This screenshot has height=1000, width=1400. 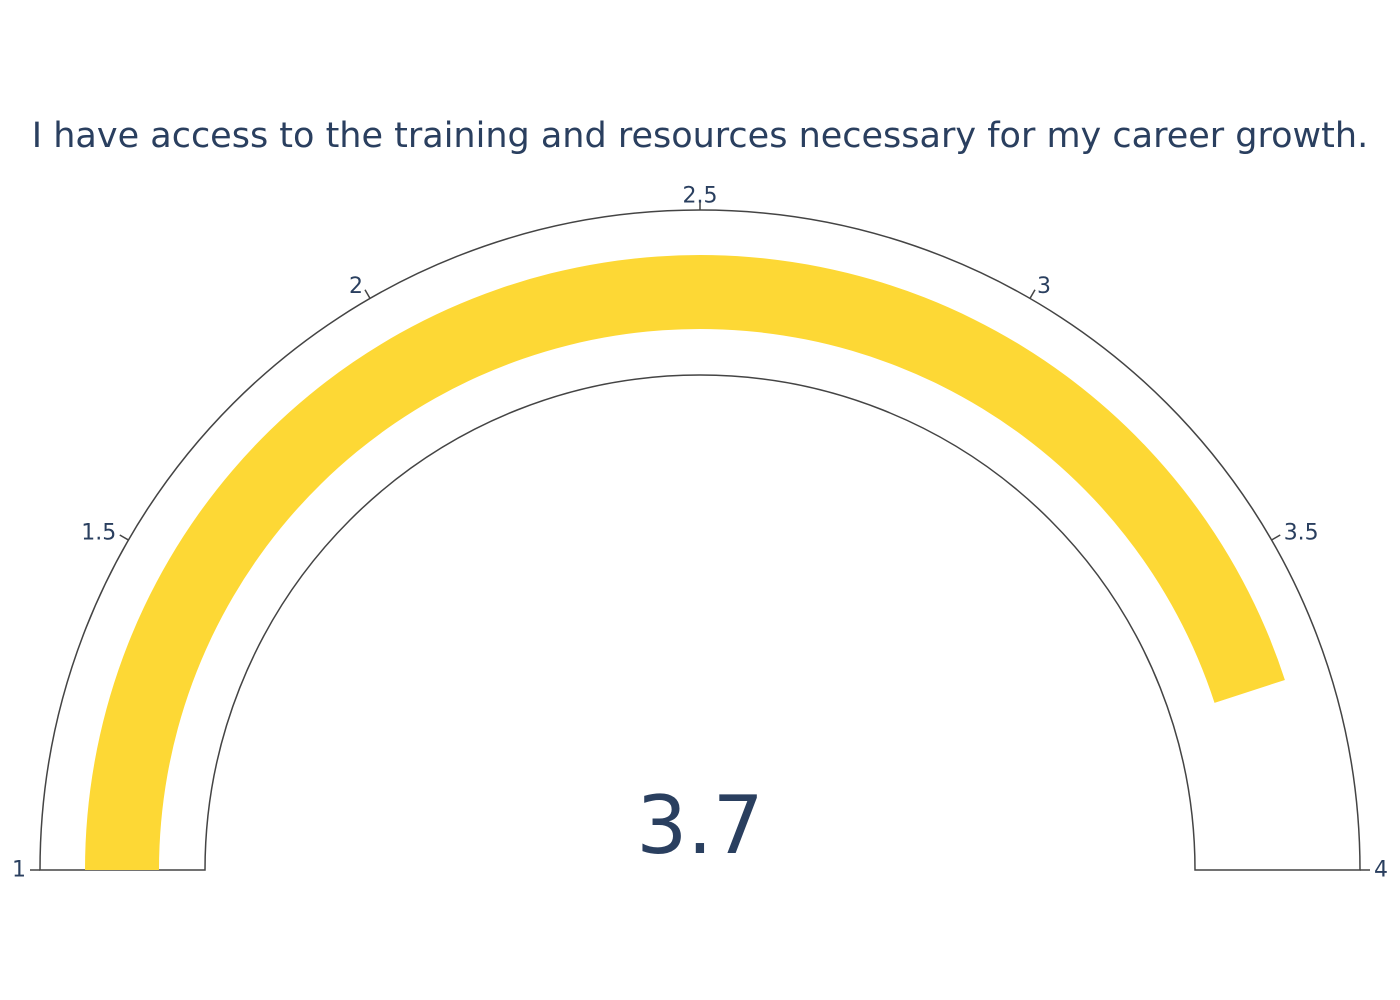 I want to click on gauge-value-number: 3.7, so click(x=699, y=825).